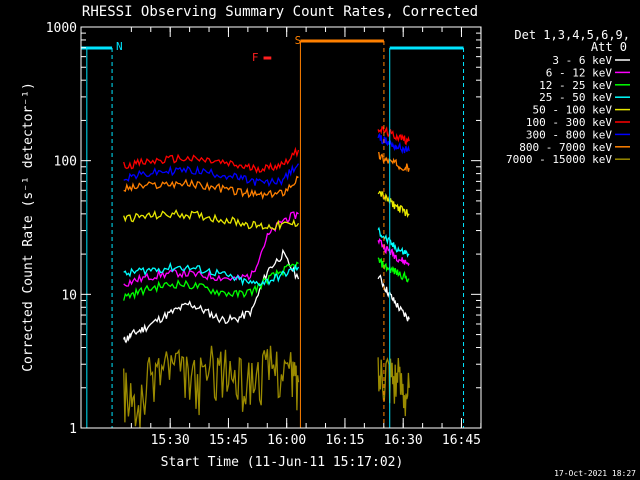 Image resolution: width=640 pixels, height=480 pixels. I want to click on series-7000-15000-kev, so click(266, 387).